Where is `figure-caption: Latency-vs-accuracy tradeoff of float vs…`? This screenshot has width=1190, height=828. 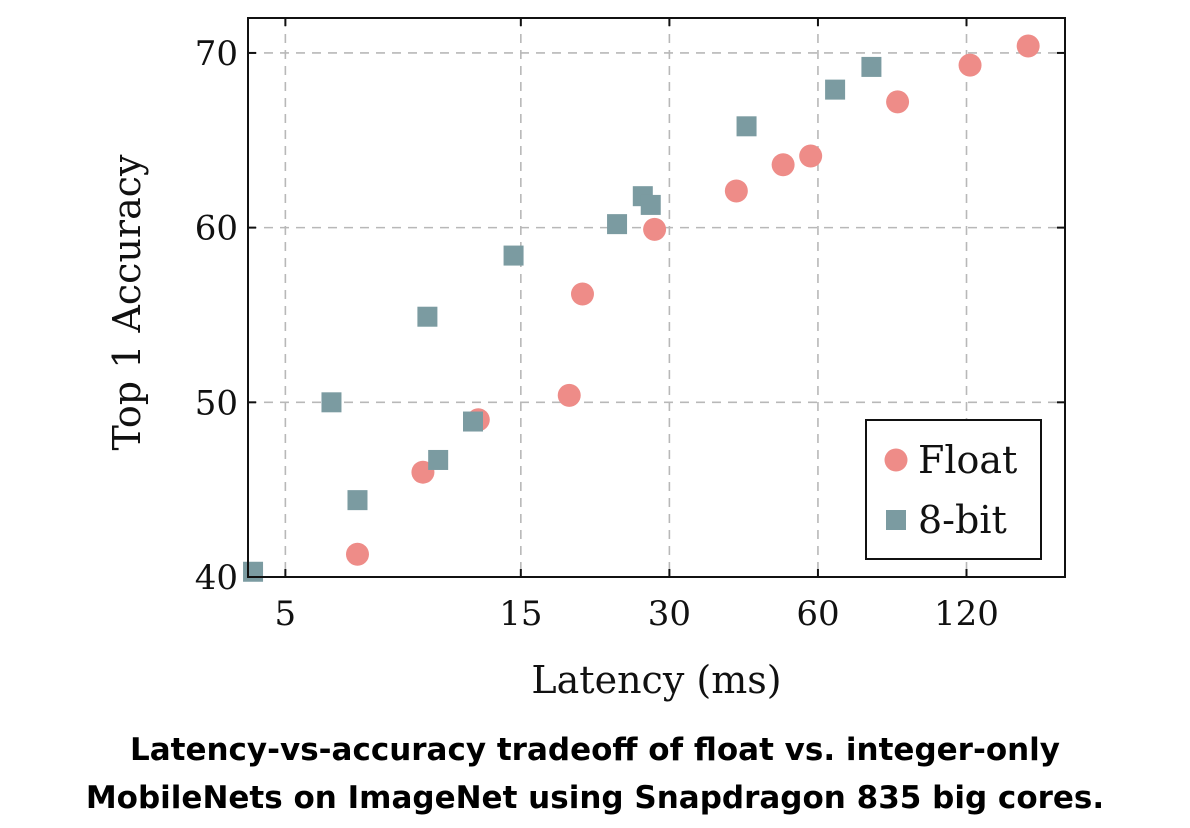 figure-caption: Latency-vs-accuracy tradeoff of float vs… is located at coordinates (595, 774).